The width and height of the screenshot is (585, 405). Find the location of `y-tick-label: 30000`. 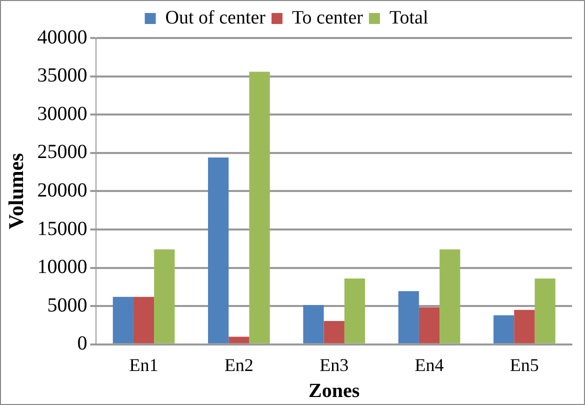

y-tick-label: 30000 is located at coordinates (62, 113).